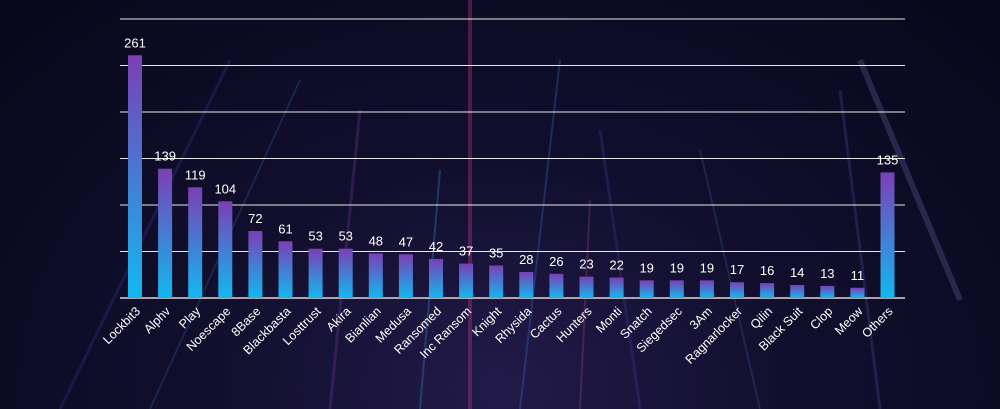 The height and width of the screenshot is (409, 1000). What do you see at coordinates (556, 261) in the screenshot?
I see `value-label: 26` at bounding box center [556, 261].